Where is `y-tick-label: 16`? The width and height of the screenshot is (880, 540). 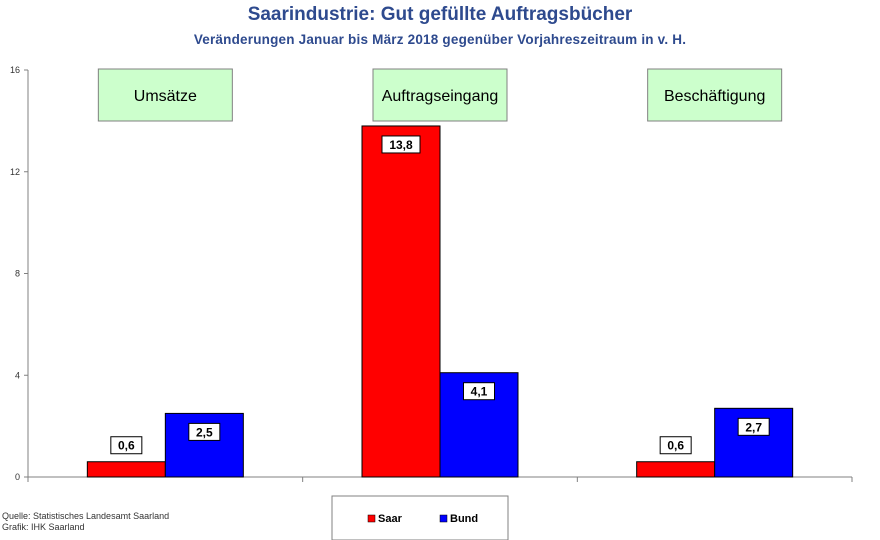
y-tick-label: 16 is located at coordinates (15, 70).